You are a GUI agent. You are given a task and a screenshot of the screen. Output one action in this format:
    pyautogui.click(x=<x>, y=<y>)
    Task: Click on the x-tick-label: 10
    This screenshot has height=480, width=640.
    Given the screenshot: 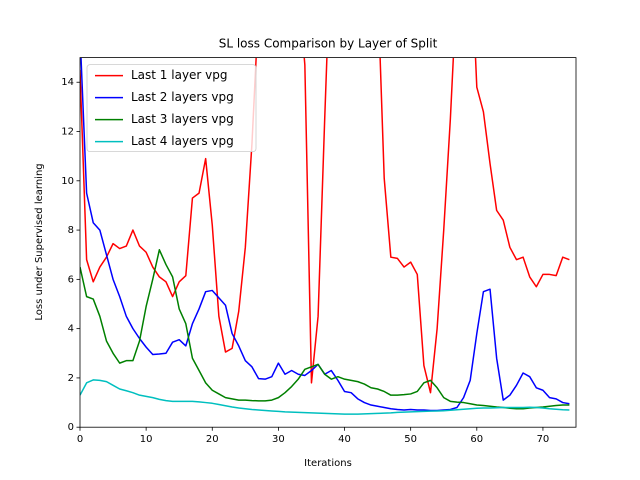 What is the action you would take?
    pyautogui.click(x=146, y=439)
    